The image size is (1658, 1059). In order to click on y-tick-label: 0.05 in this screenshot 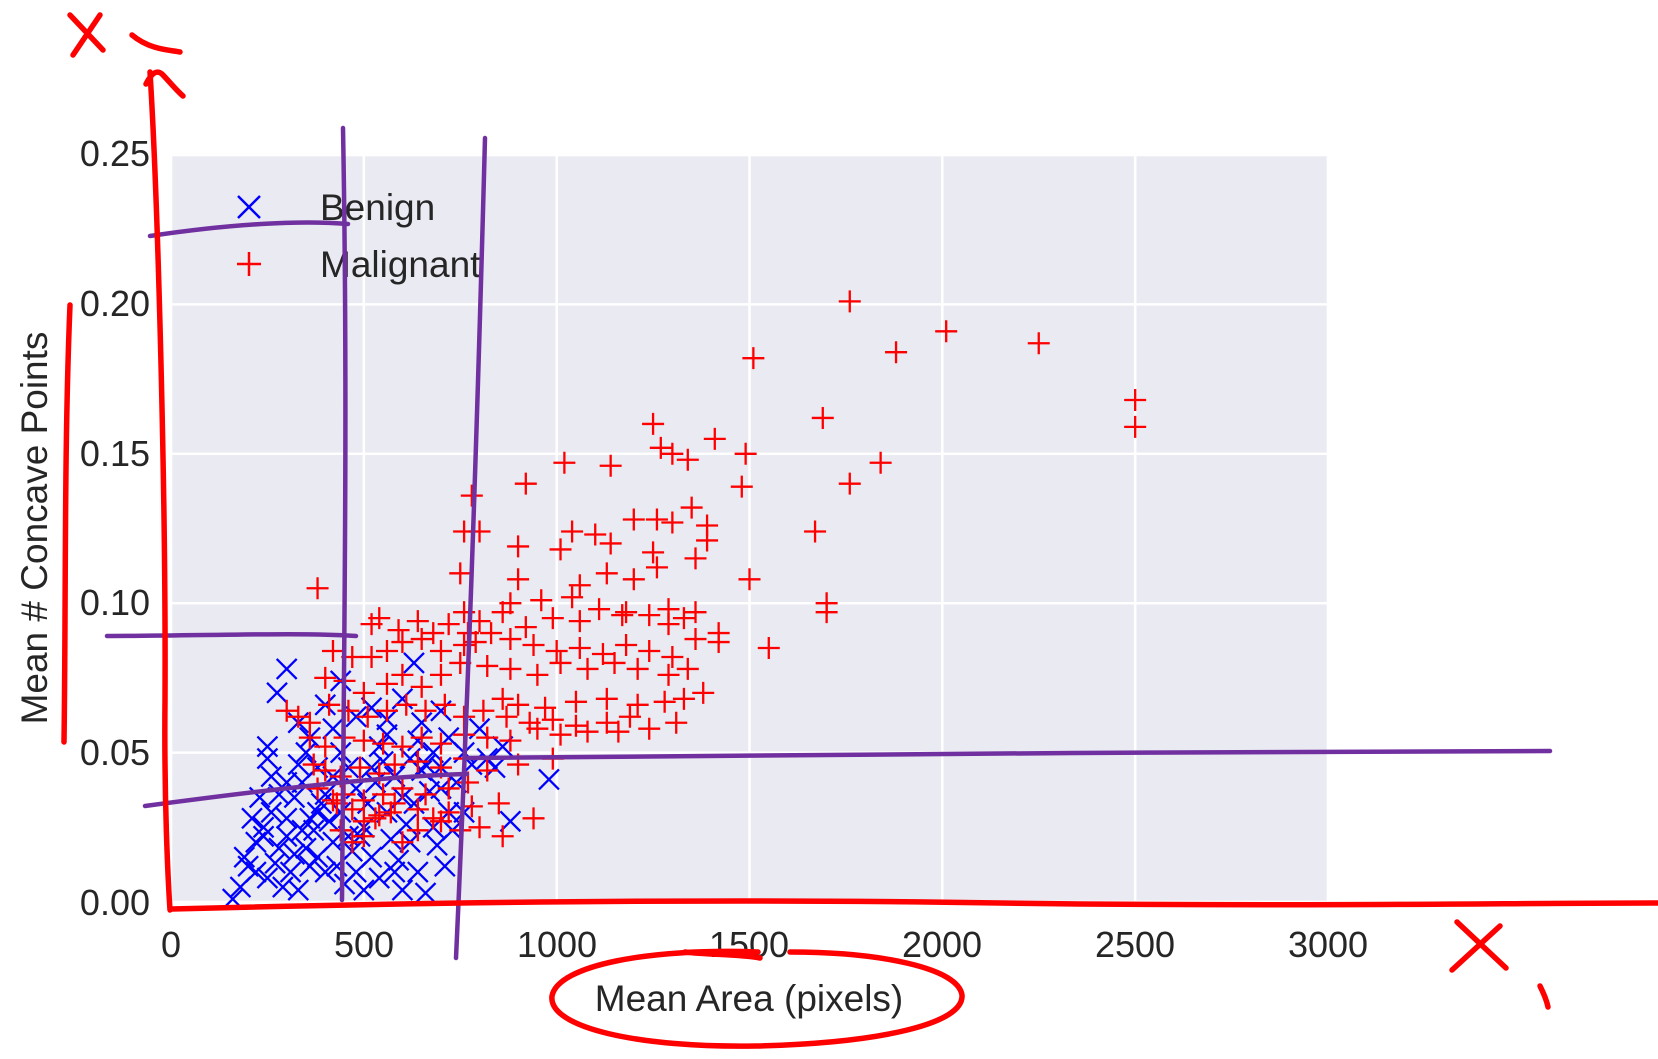, I will do `click(115, 752)`.